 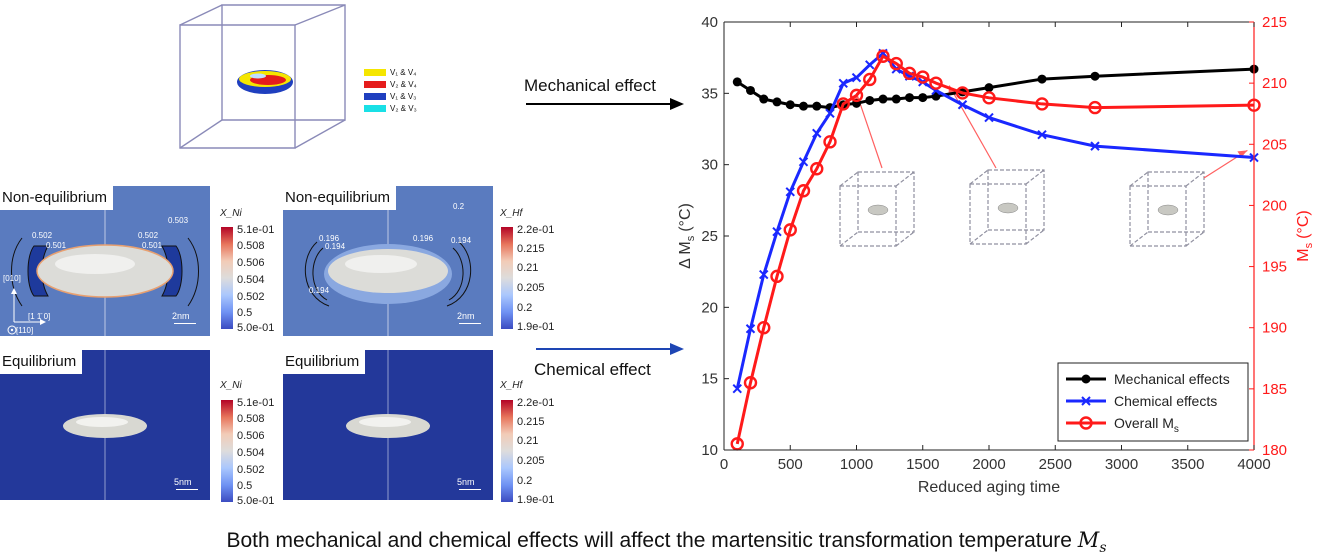 What do you see at coordinates (531, 249) in the screenshot?
I see `cbar-tick: 0.215` at bounding box center [531, 249].